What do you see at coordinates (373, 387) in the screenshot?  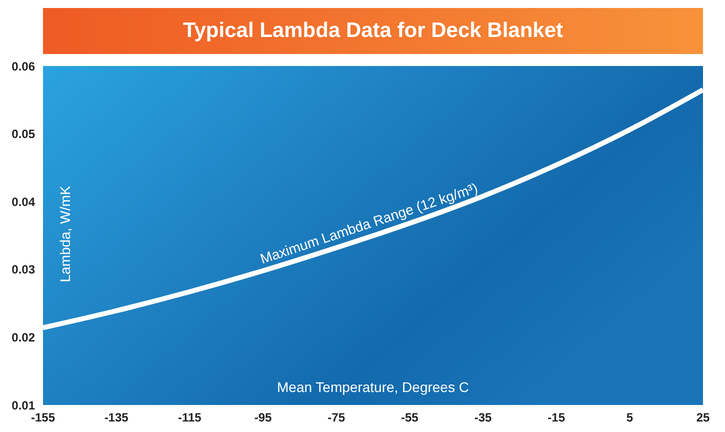 I see `x-axis-title: Mean Temperature, Degrees C` at bounding box center [373, 387].